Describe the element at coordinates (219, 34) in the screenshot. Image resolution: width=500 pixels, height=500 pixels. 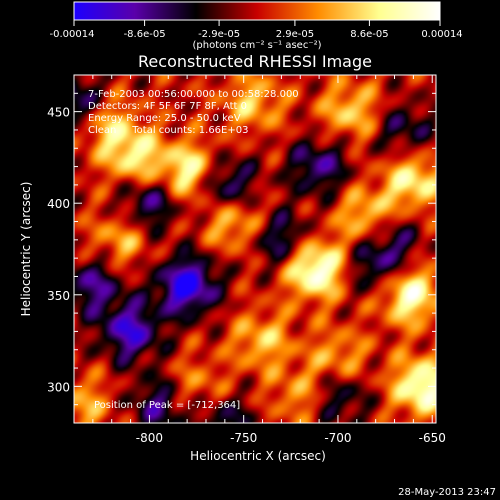
I see `colorbar-tick-label: -2.9e-05` at that location.